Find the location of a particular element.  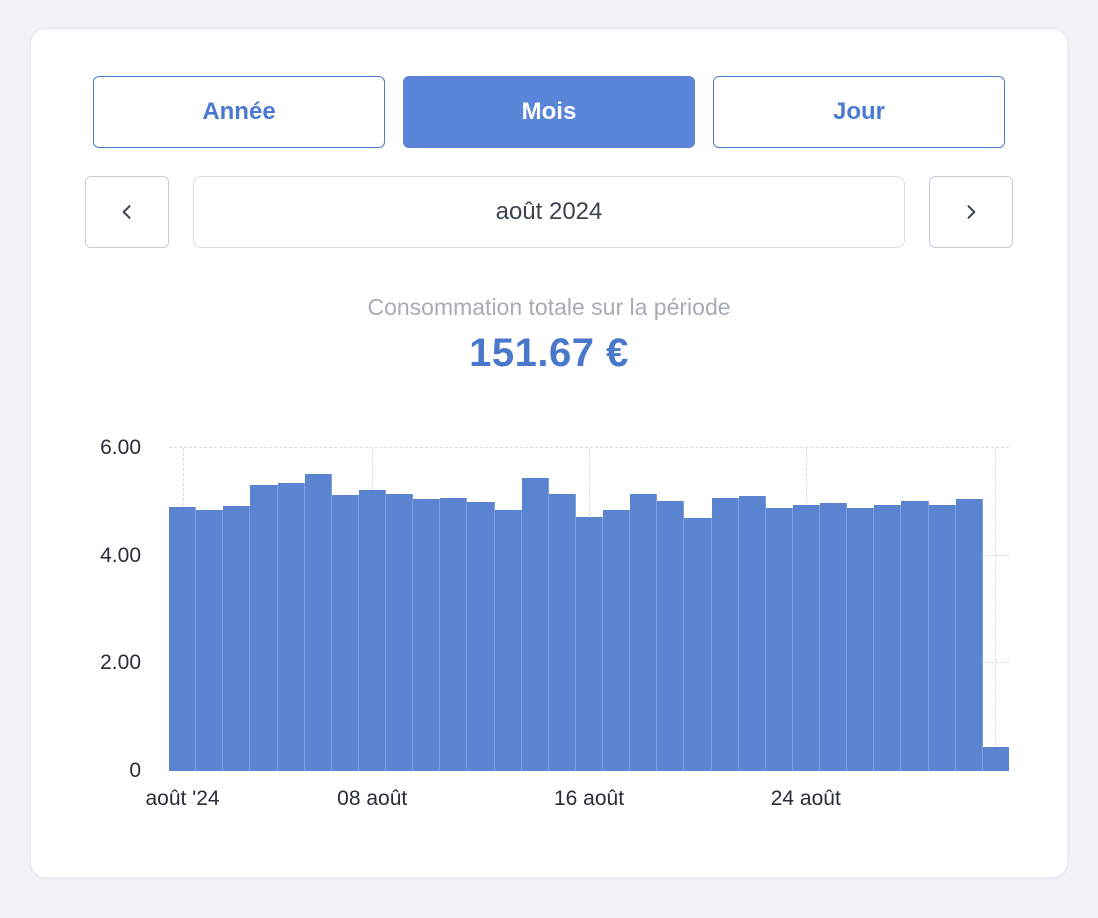

gridline-vertical is located at coordinates (996, 609).